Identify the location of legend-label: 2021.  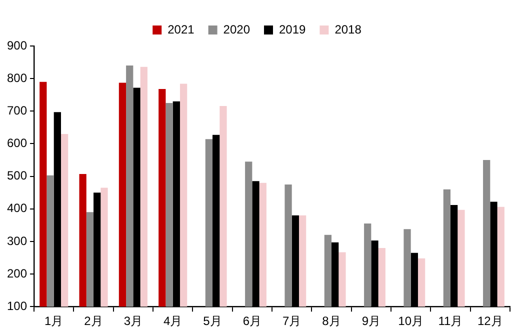
(181, 29).